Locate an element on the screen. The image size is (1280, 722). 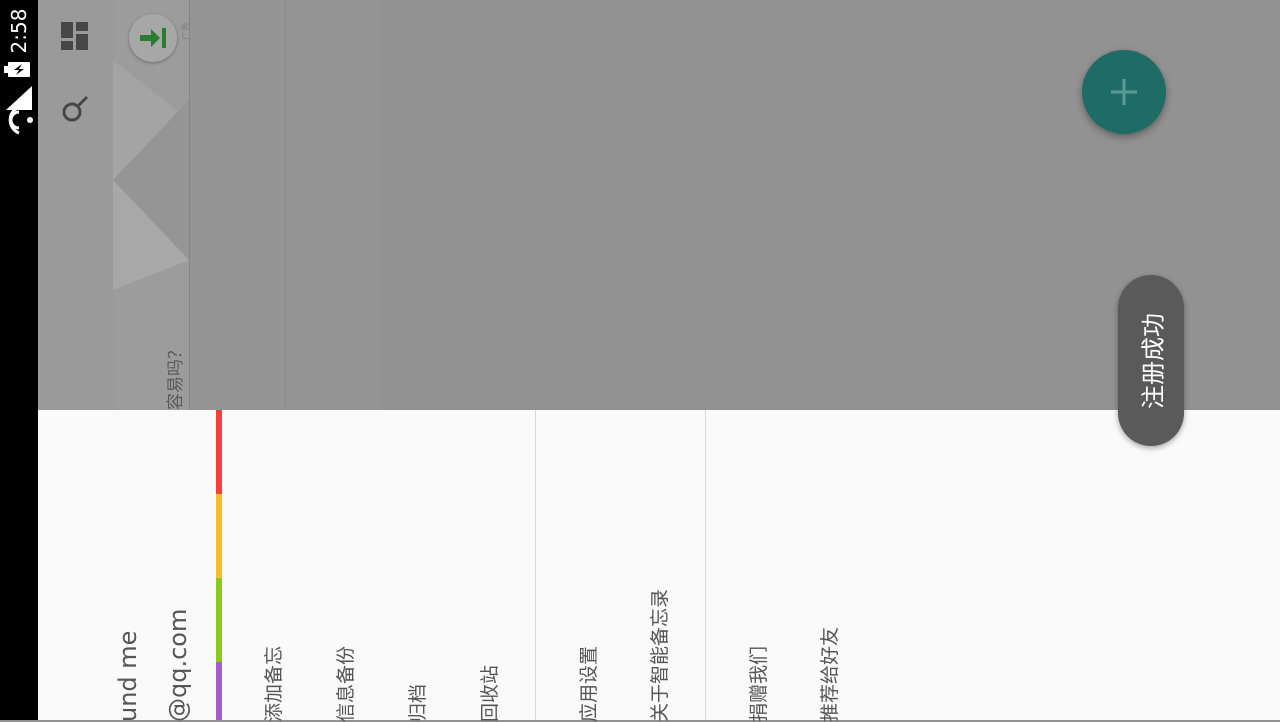
menu-backup: 信息备份 is located at coordinates (346, 683).